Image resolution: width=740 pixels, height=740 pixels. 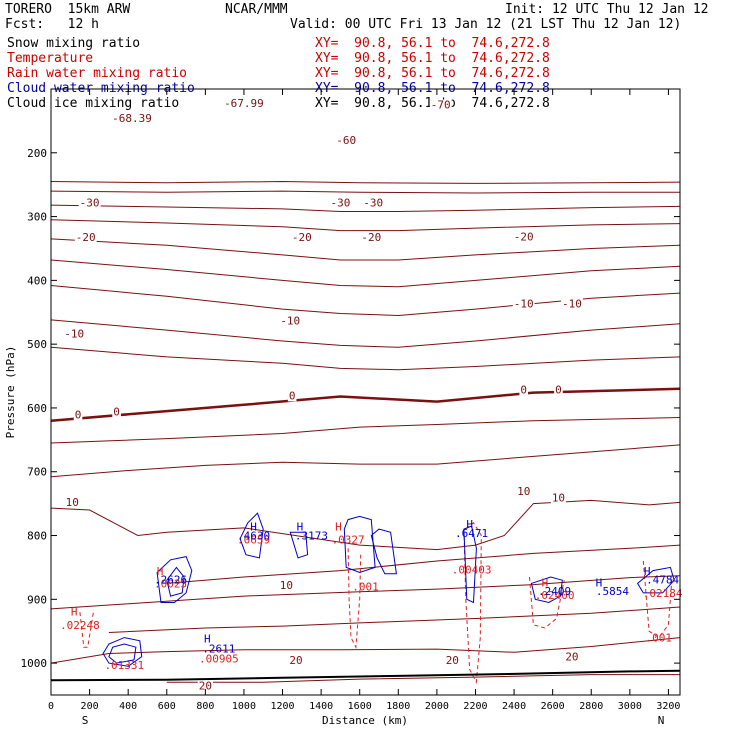 What do you see at coordinates (554, 591) in the screenshot?
I see `cloud-label: .2409` at bounding box center [554, 591].